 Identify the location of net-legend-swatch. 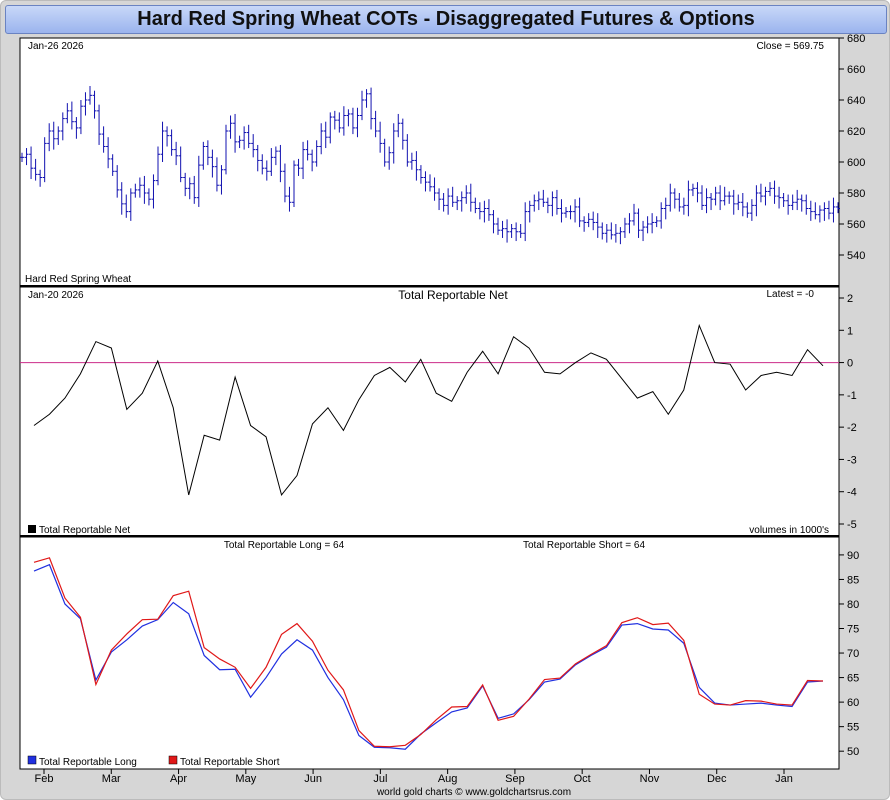
(32, 529).